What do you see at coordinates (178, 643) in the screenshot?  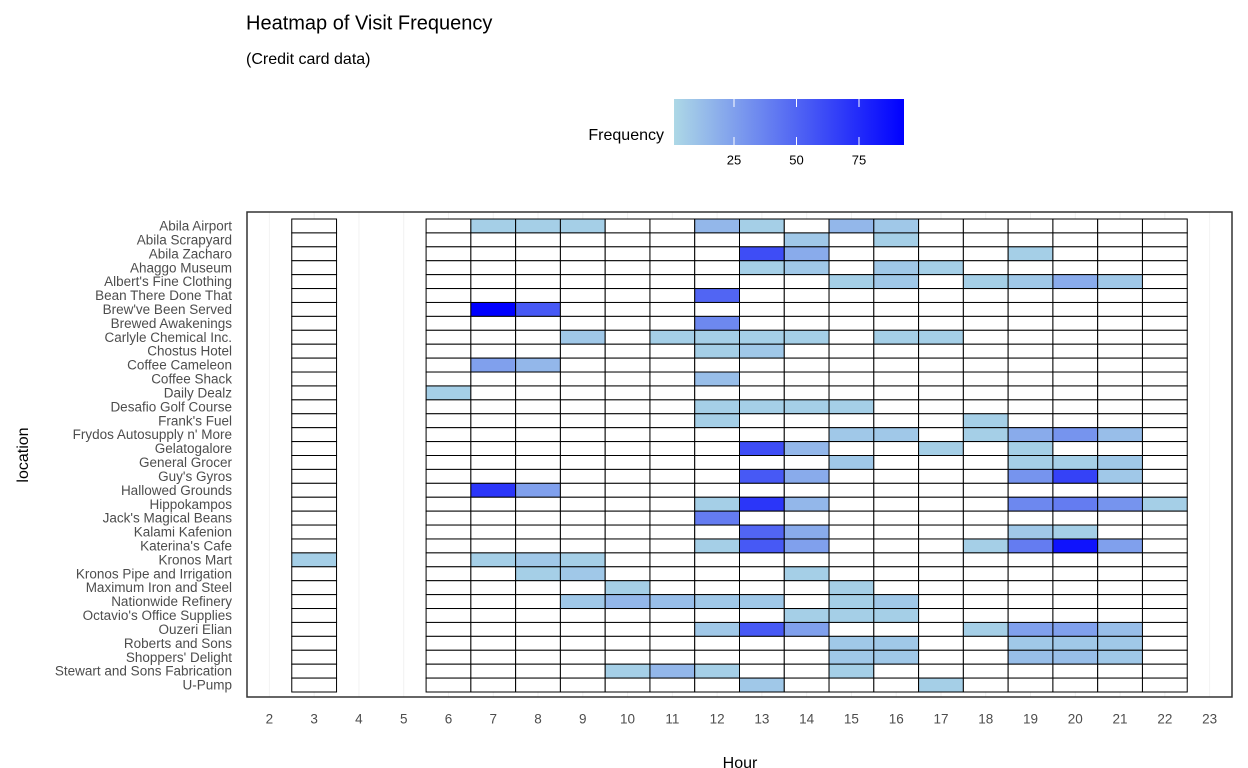 I see `y-tick-label: Roberts and Sons` at bounding box center [178, 643].